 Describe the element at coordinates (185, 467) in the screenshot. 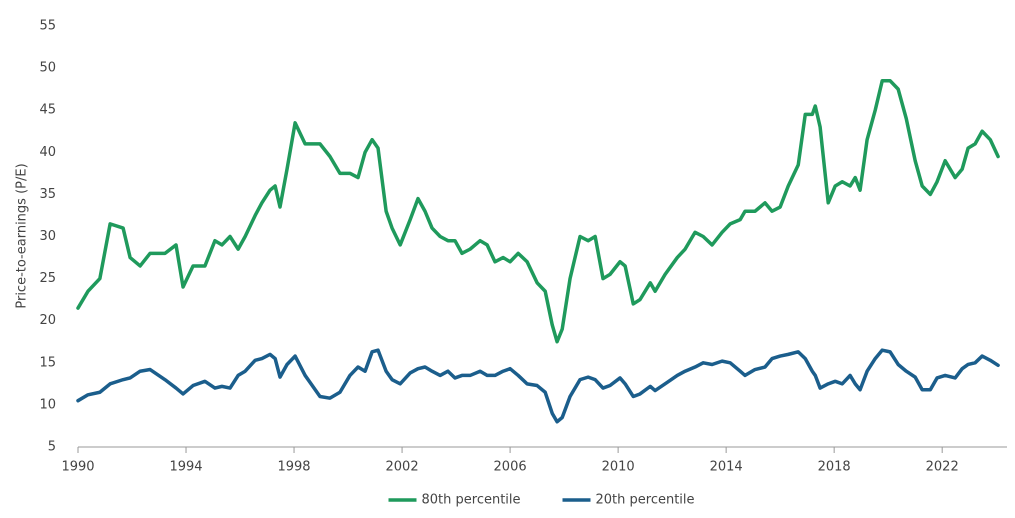

I see `x-tick-label: 1994` at that location.